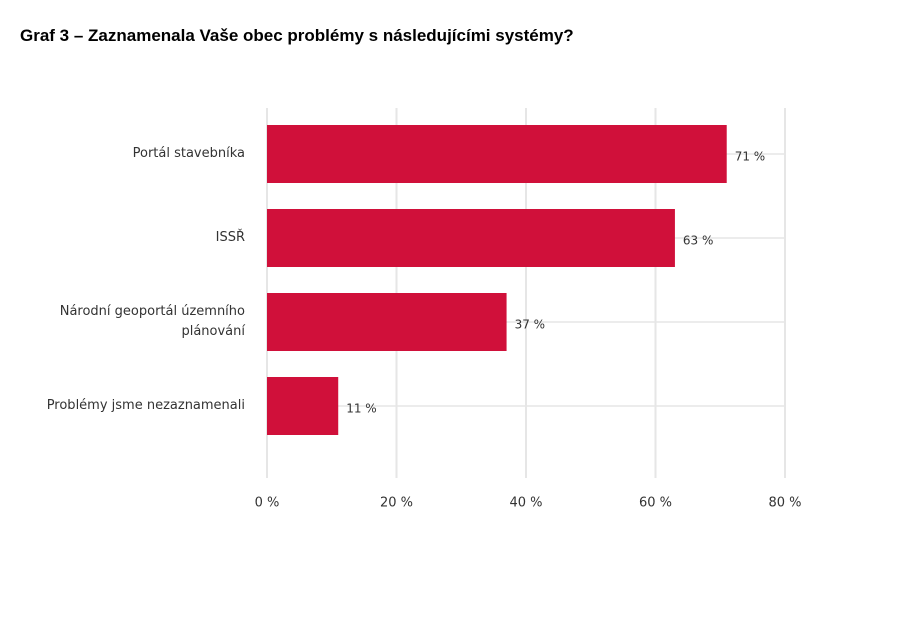 Image resolution: width=917 pixels, height=627 pixels. What do you see at coordinates (530, 325) in the screenshot?
I see `value-label: 37 %` at bounding box center [530, 325].